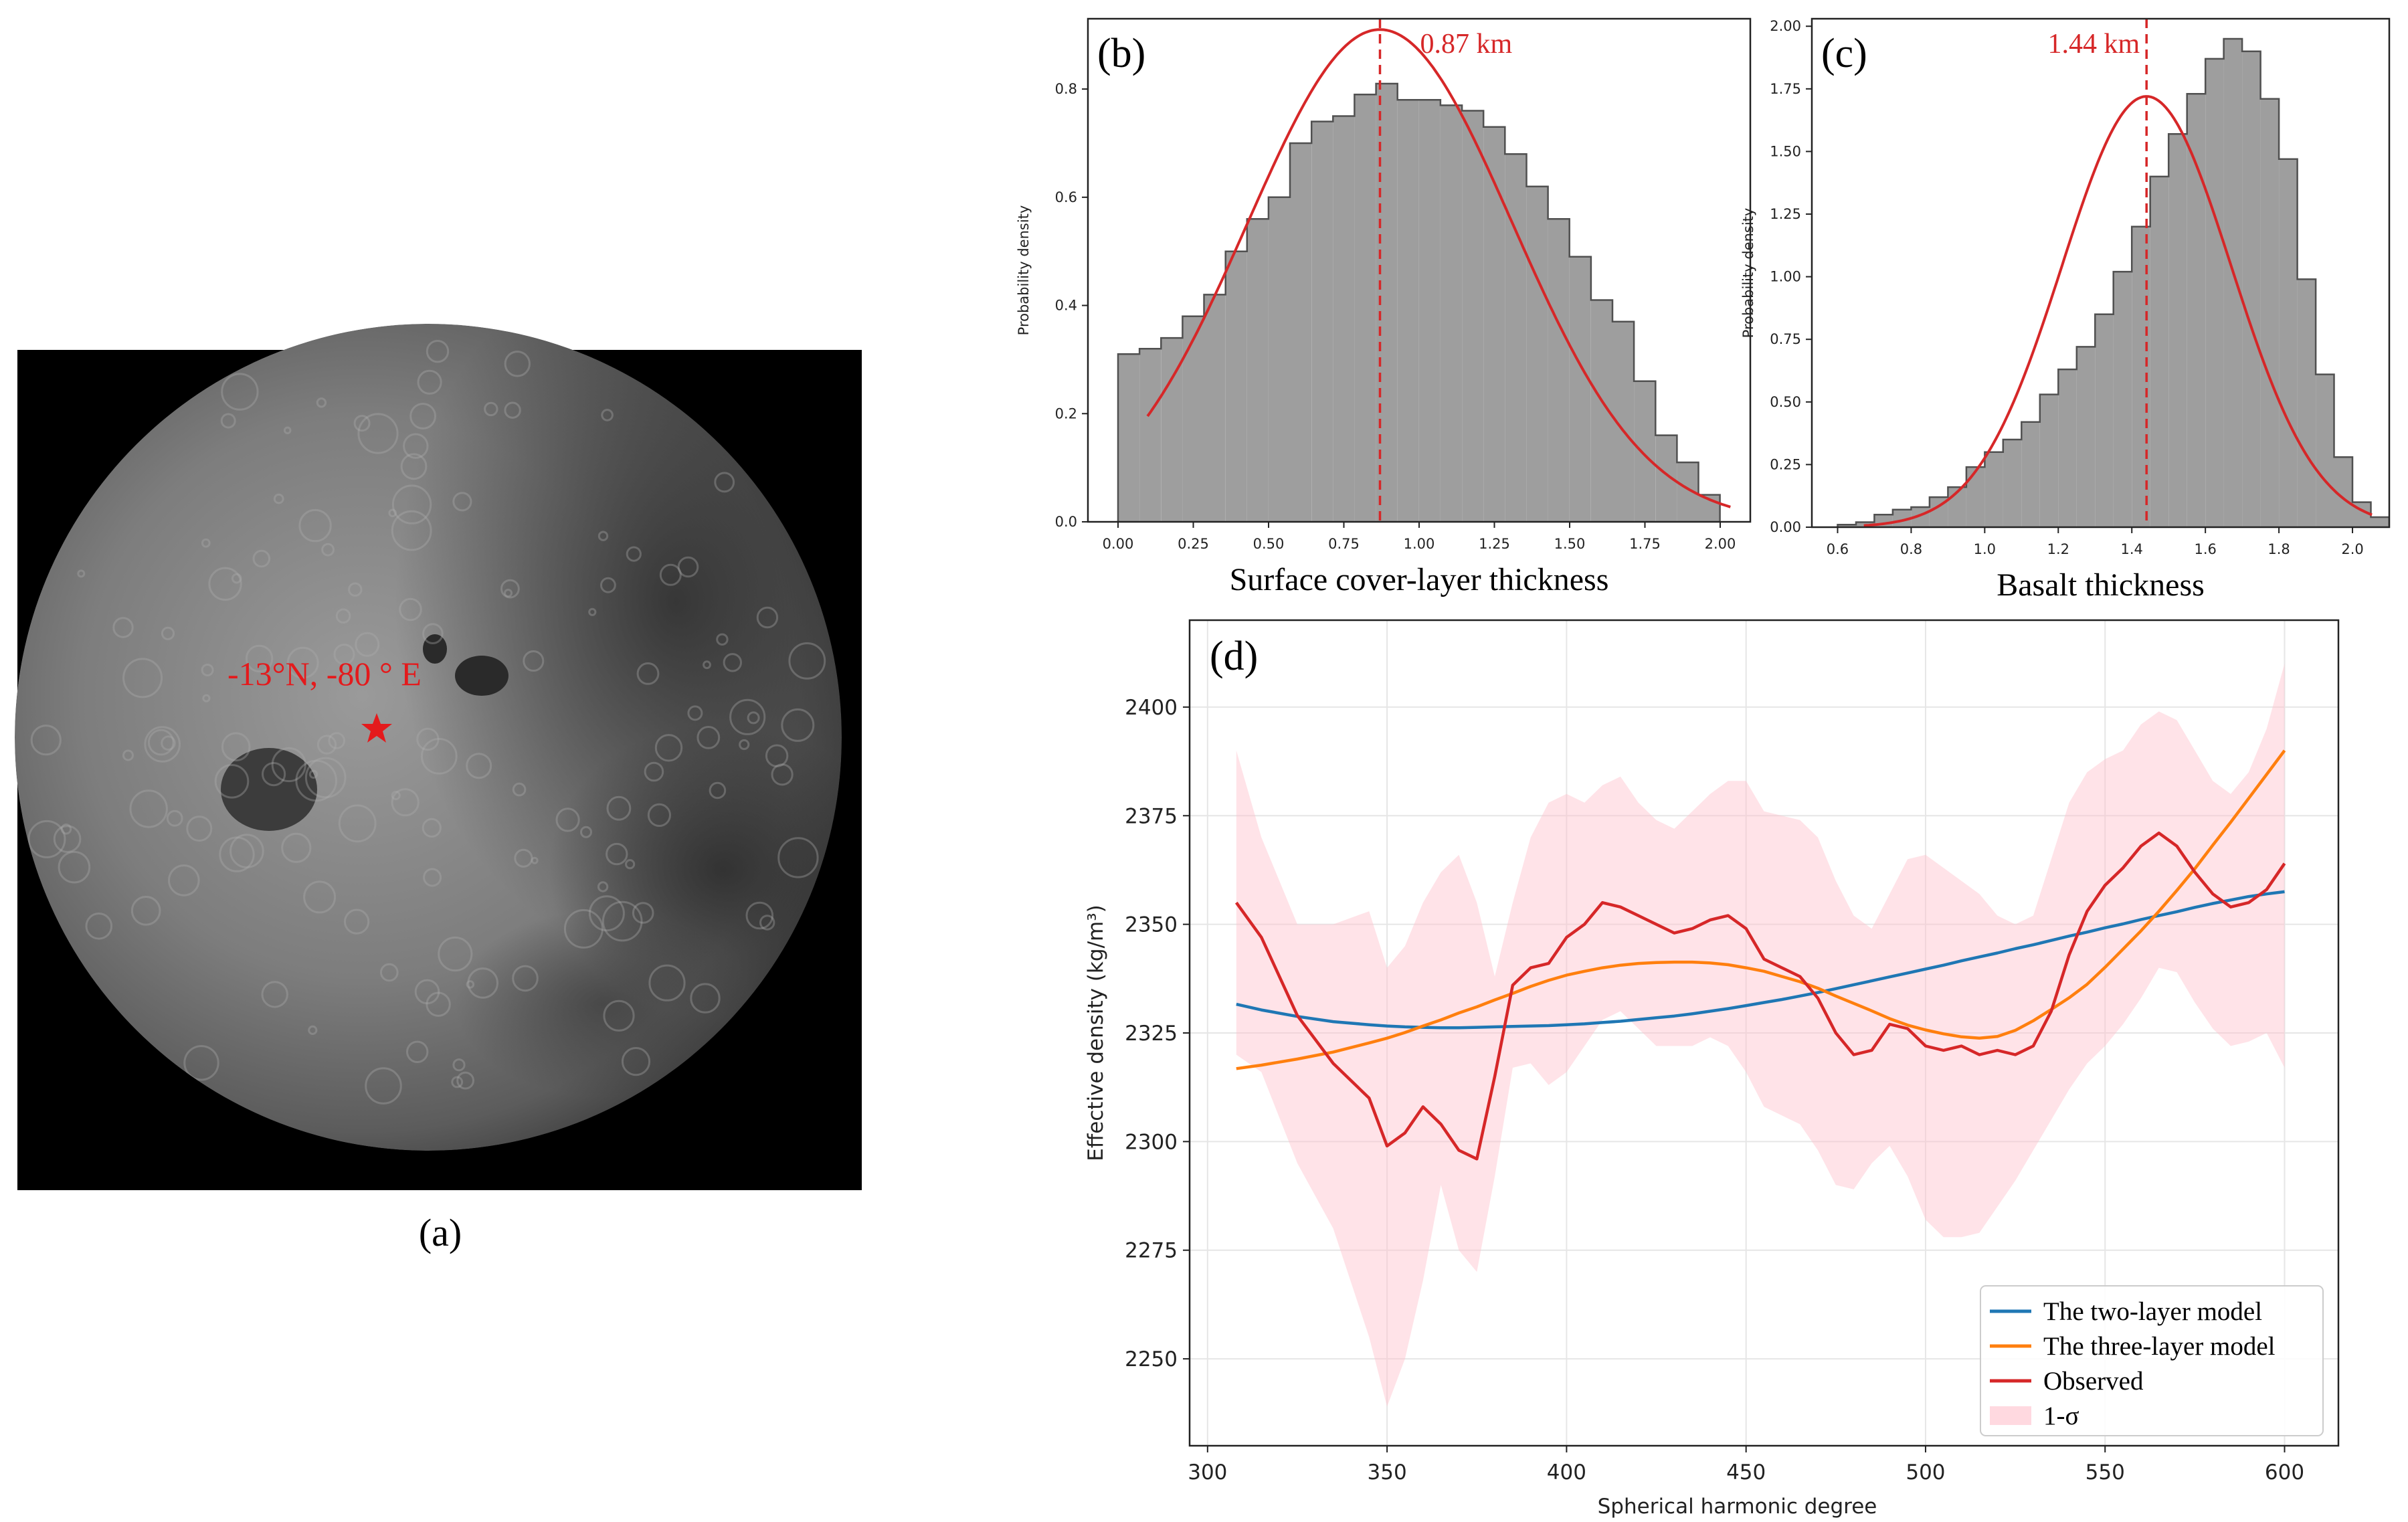 The image size is (2408, 1522). Describe the element at coordinates (1151, 708) in the screenshot. I see `y-tick-label: 2400` at that location.